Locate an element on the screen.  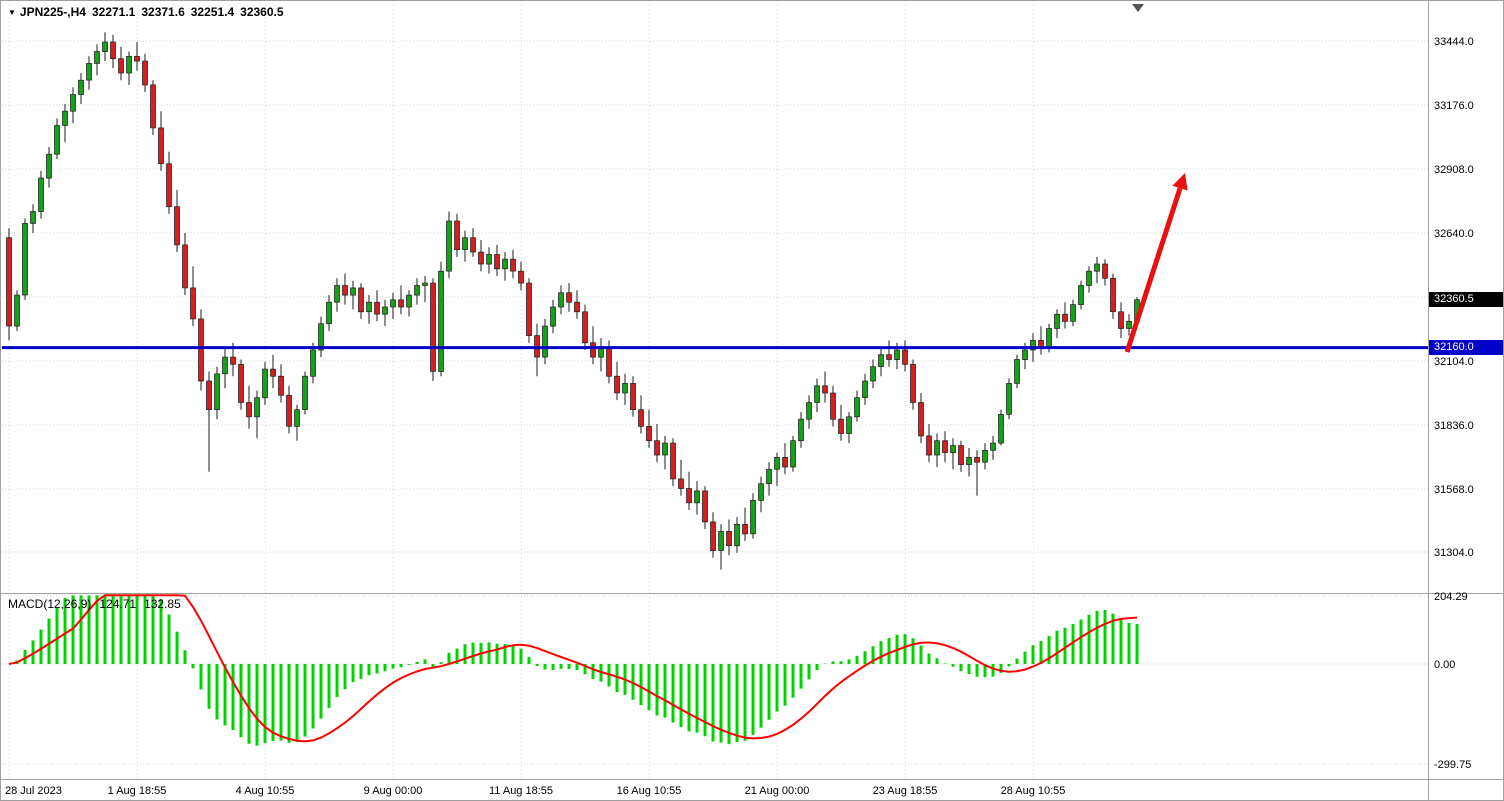
svg-text: 4 Aug 10:55 is located at coordinates (265, 791).